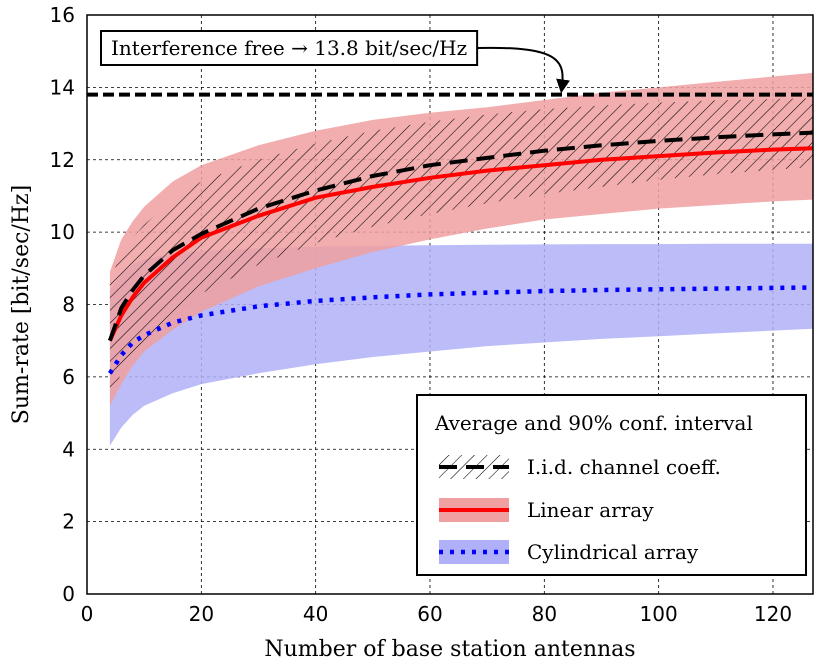 The width and height of the screenshot is (814, 664). I want to click on y-tick-label: 12, so click(62, 160).